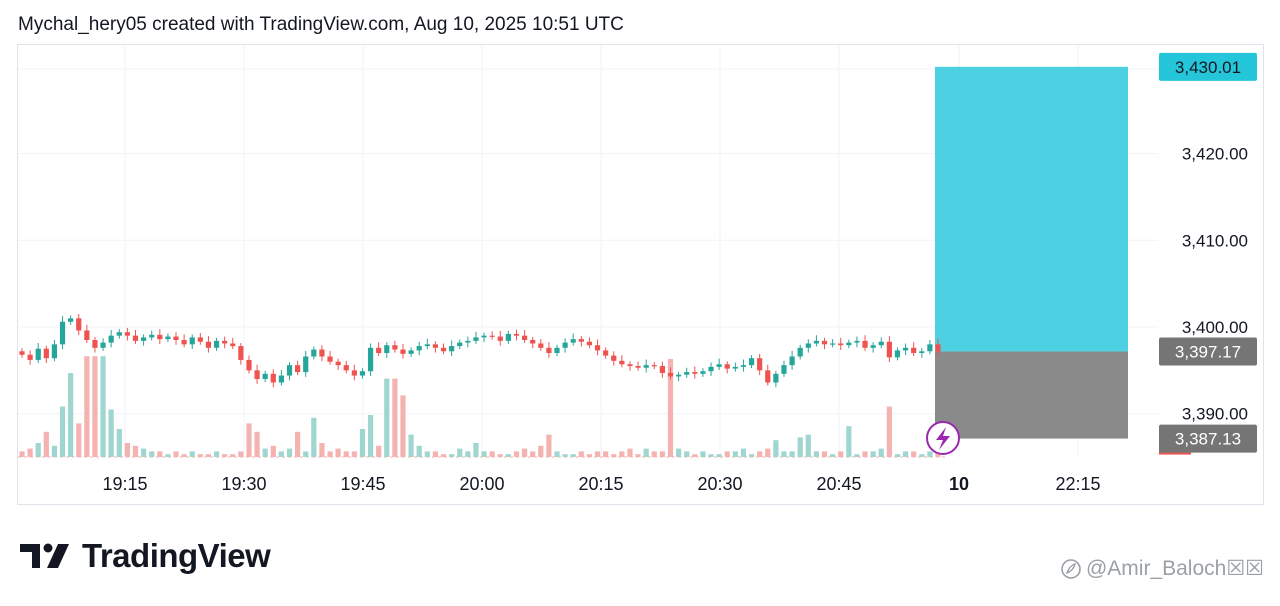 The height and width of the screenshot is (606, 1280). What do you see at coordinates (176, 555) in the screenshot?
I see `tradingview-brand: TradingView` at bounding box center [176, 555].